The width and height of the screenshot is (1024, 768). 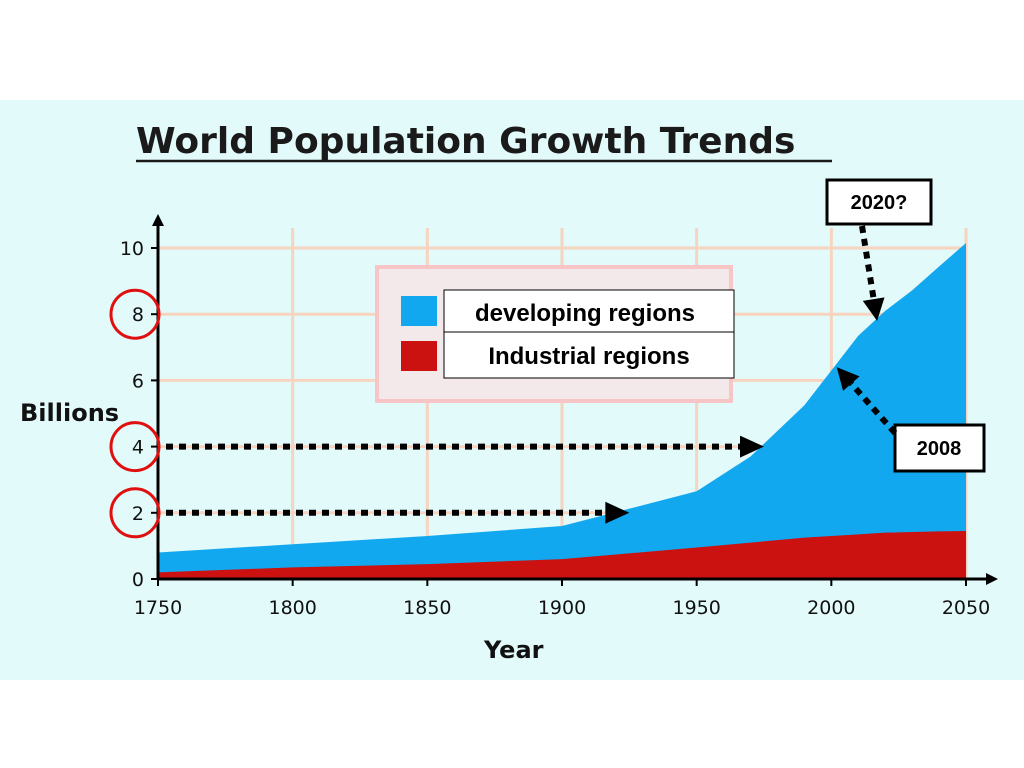 I want to click on callout-2020-box, so click(x=879, y=202).